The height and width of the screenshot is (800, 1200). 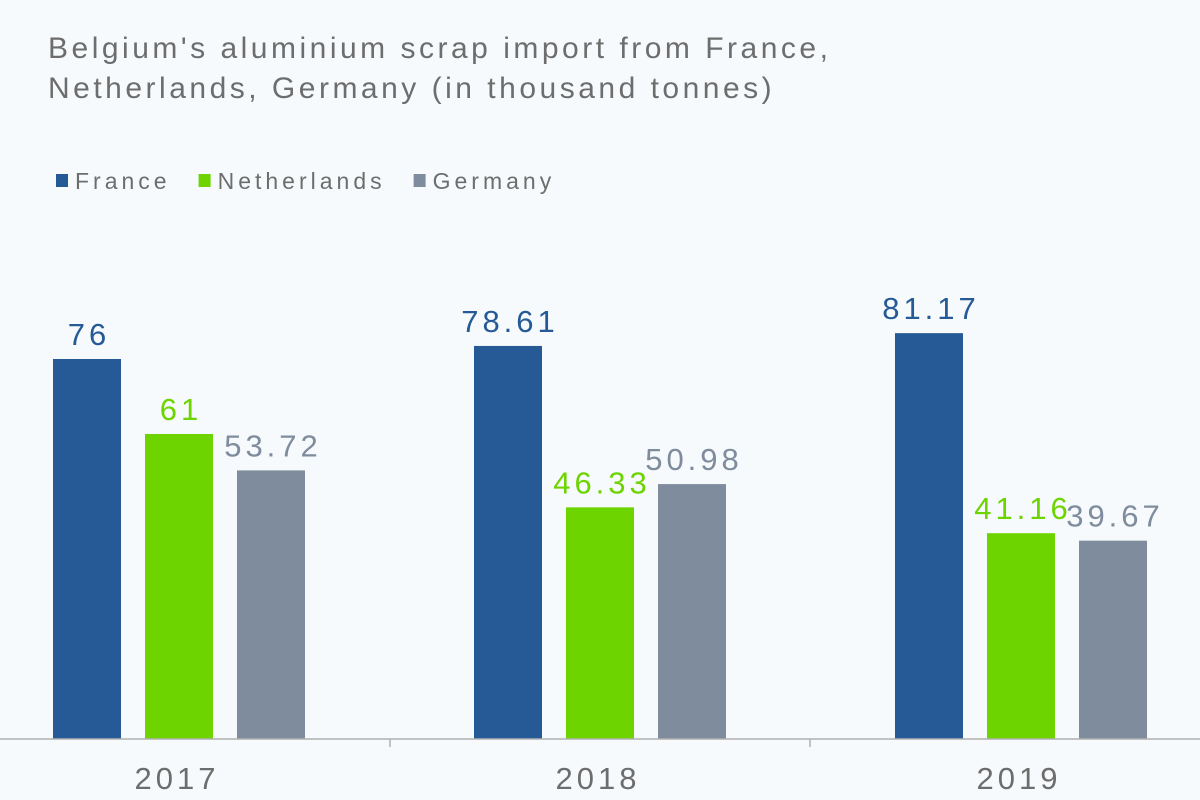 What do you see at coordinates (510, 321) in the screenshot?
I see `value-label-france-2018: 78.61` at bounding box center [510, 321].